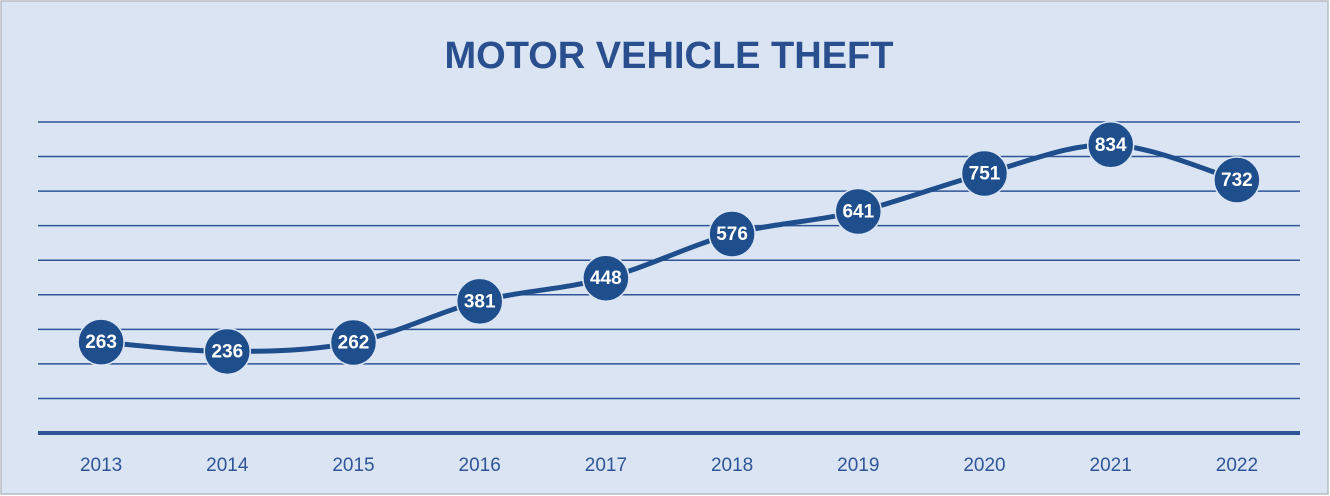  Describe the element at coordinates (732, 465) in the screenshot. I see `x-tick-label: 2018` at that location.